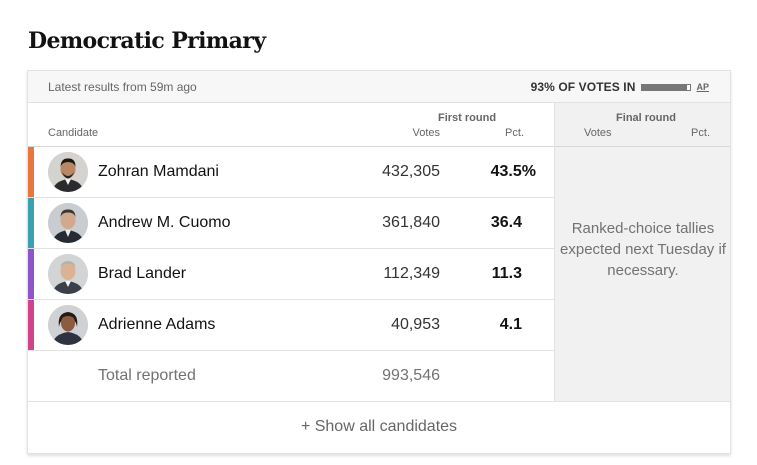 The height and width of the screenshot is (465, 757). Describe the element at coordinates (426, 133) in the screenshot. I see `first-round-votes-header: Votes` at that location.